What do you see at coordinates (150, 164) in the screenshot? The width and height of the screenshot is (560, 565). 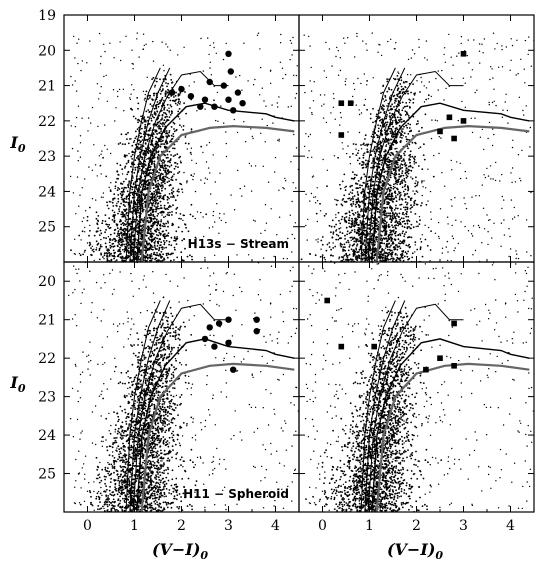 I see `isochrone-track` at bounding box center [150, 164].